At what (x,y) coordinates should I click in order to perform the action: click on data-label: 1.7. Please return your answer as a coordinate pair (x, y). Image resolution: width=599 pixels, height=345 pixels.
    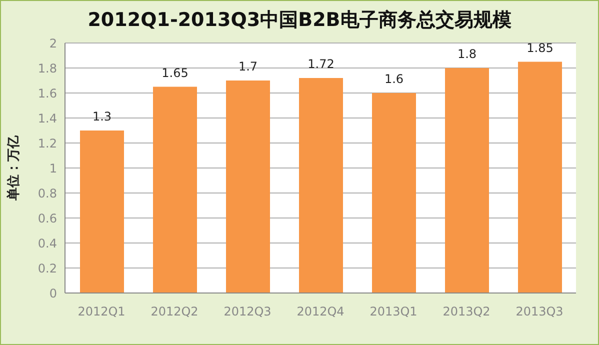
    Looking at the image, I should click on (248, 67).